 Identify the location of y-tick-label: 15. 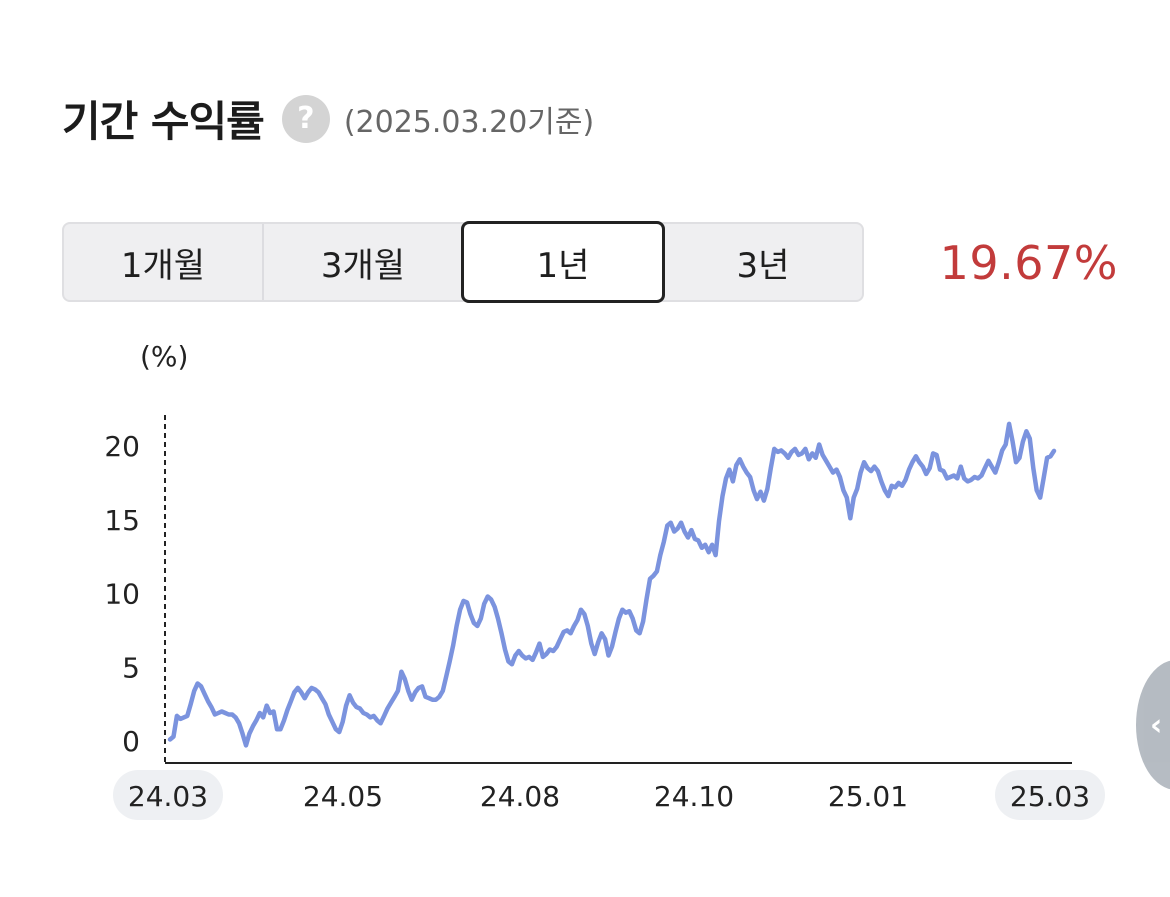
(122, 520).